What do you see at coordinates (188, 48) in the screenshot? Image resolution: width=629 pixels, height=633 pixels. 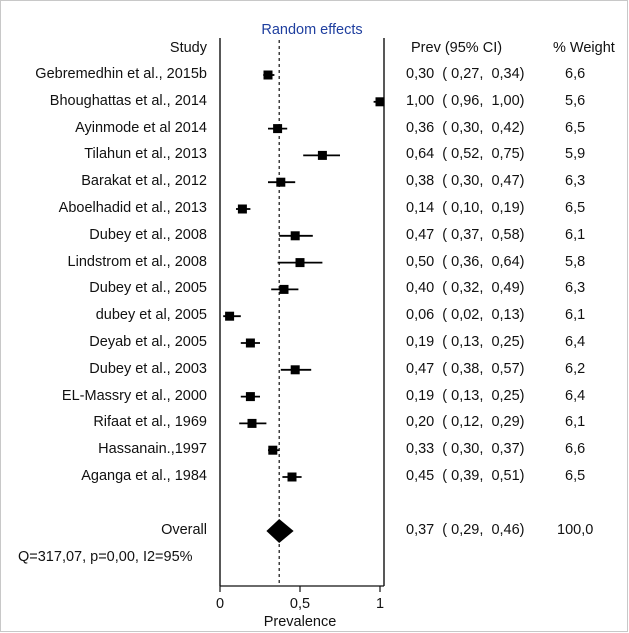 I see `study-column-header: Study` at bounding box center [188, 48].